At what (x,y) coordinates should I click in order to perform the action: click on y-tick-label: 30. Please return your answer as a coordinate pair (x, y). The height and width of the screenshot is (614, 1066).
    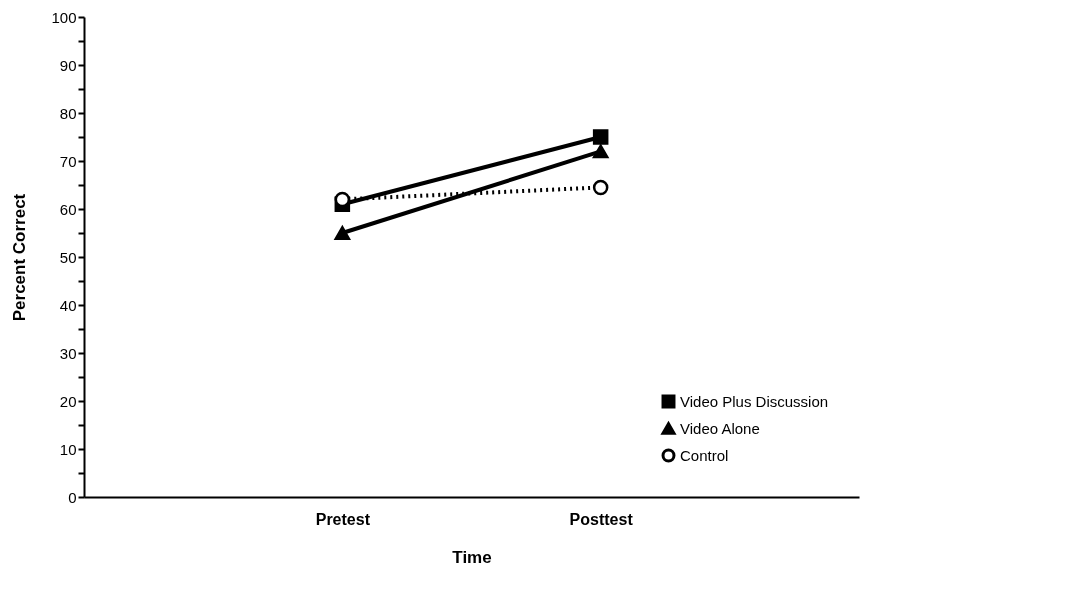
    Looking at the image, I should click on (68, 353).